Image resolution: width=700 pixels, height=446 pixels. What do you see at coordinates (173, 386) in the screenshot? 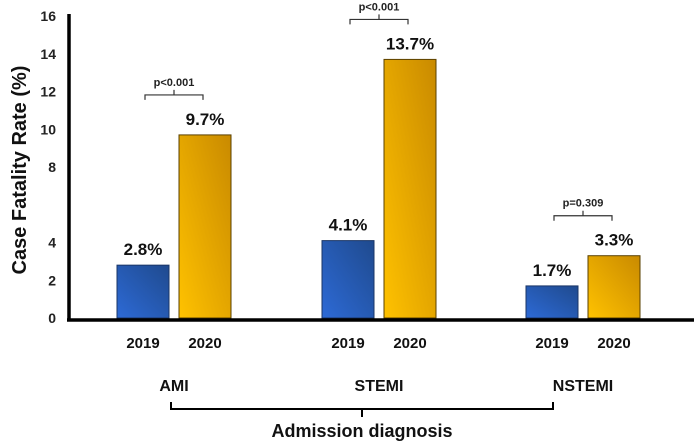
I see `group-label-ami: AMI` at bounding box center [173, 386].